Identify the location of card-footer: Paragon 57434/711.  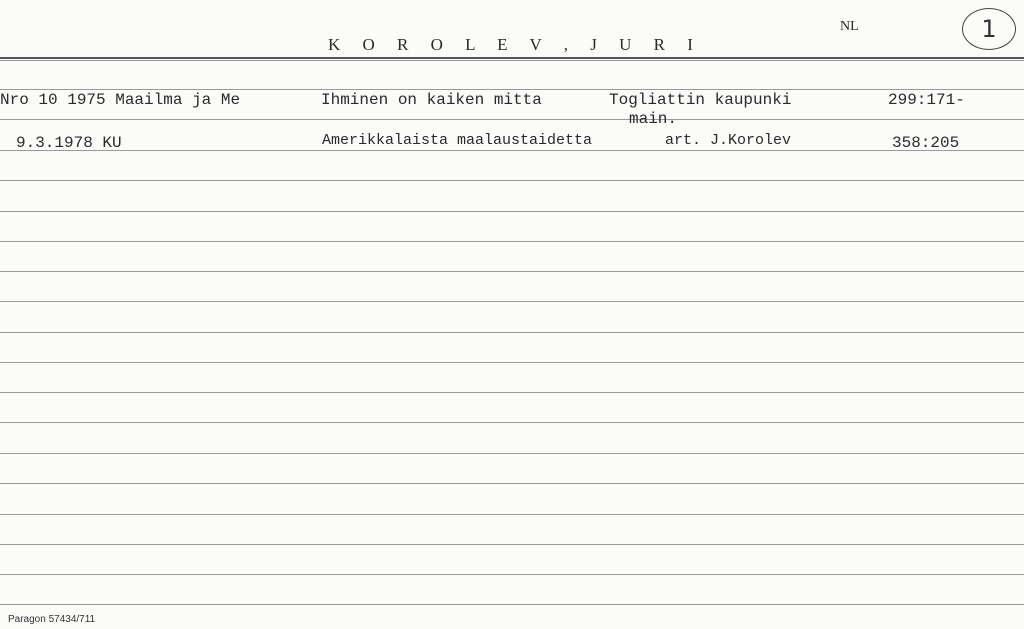
(52, 619).